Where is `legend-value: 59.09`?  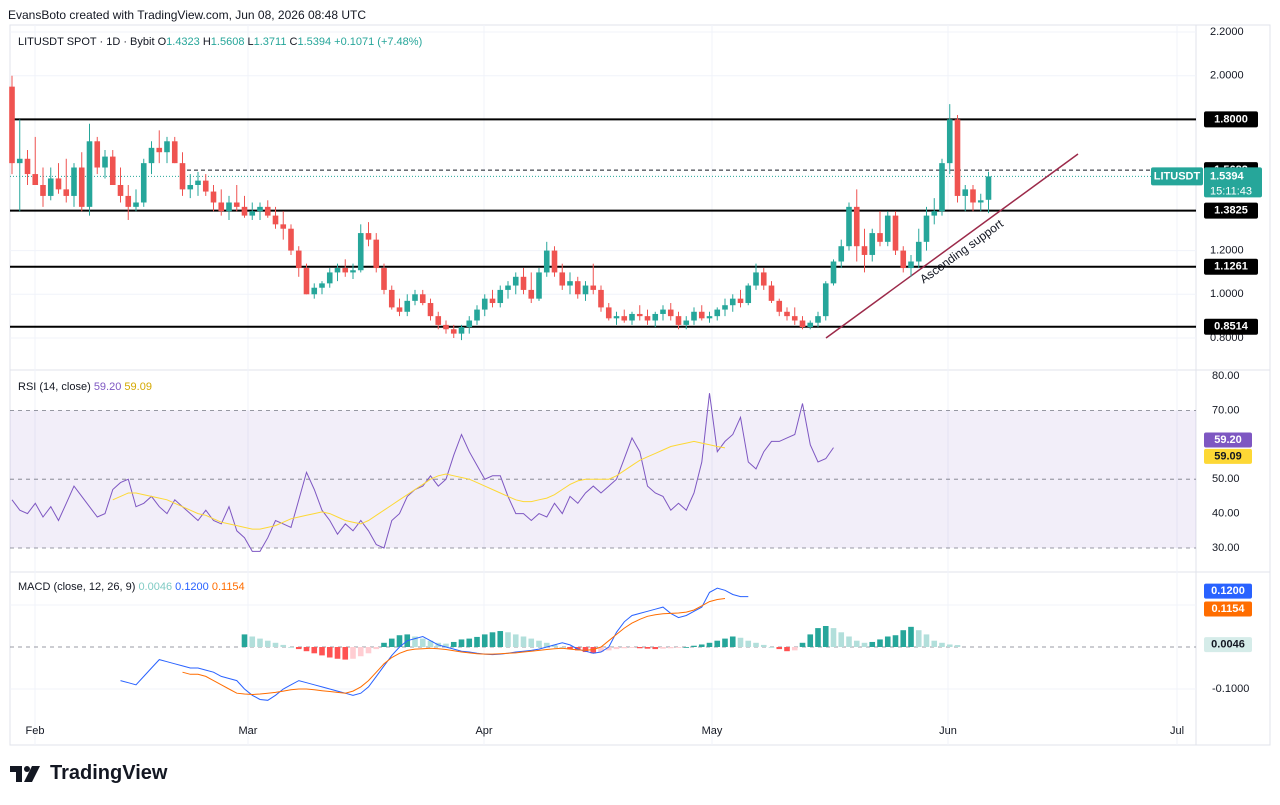
legend-value: 59.09 is located at coordinates (138, 387).